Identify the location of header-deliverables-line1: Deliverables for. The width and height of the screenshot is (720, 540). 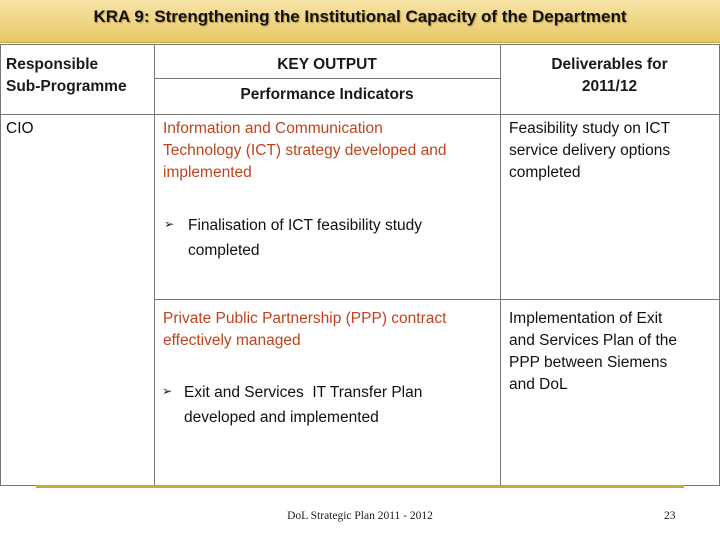
(609, 64).